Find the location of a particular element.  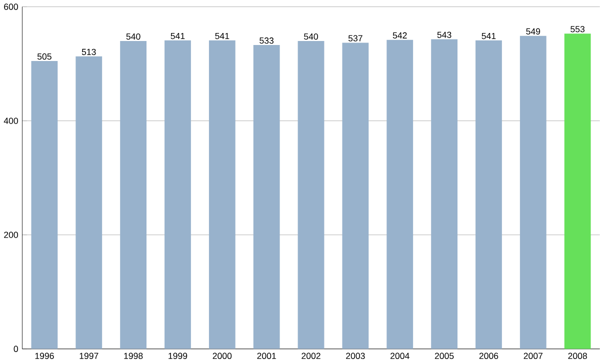

data-label: 533 is located at coordinates (267, 41).